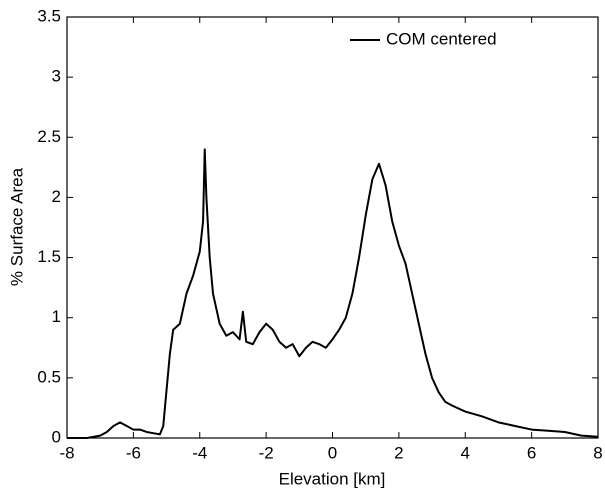 The width and height of the screenshot is (605, 495). What do you see at coordinates (332, 452) in the screenshot?
I see `x-tick-label: 0` at bounding box center [332, 452].